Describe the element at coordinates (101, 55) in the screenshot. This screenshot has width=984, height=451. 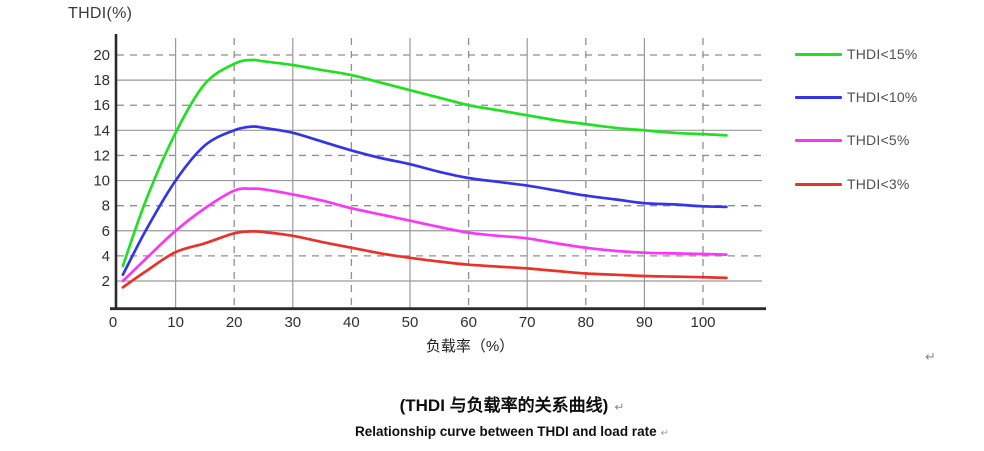
I see `y-tick-label: 20` at that location.